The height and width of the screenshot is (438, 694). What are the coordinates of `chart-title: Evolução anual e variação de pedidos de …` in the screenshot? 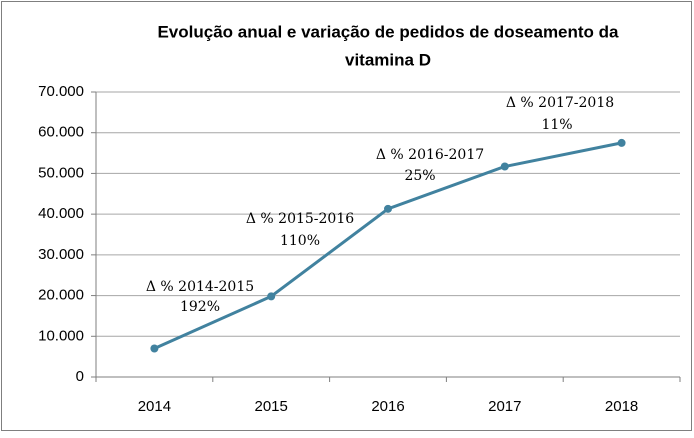 It's located at (388, 31).